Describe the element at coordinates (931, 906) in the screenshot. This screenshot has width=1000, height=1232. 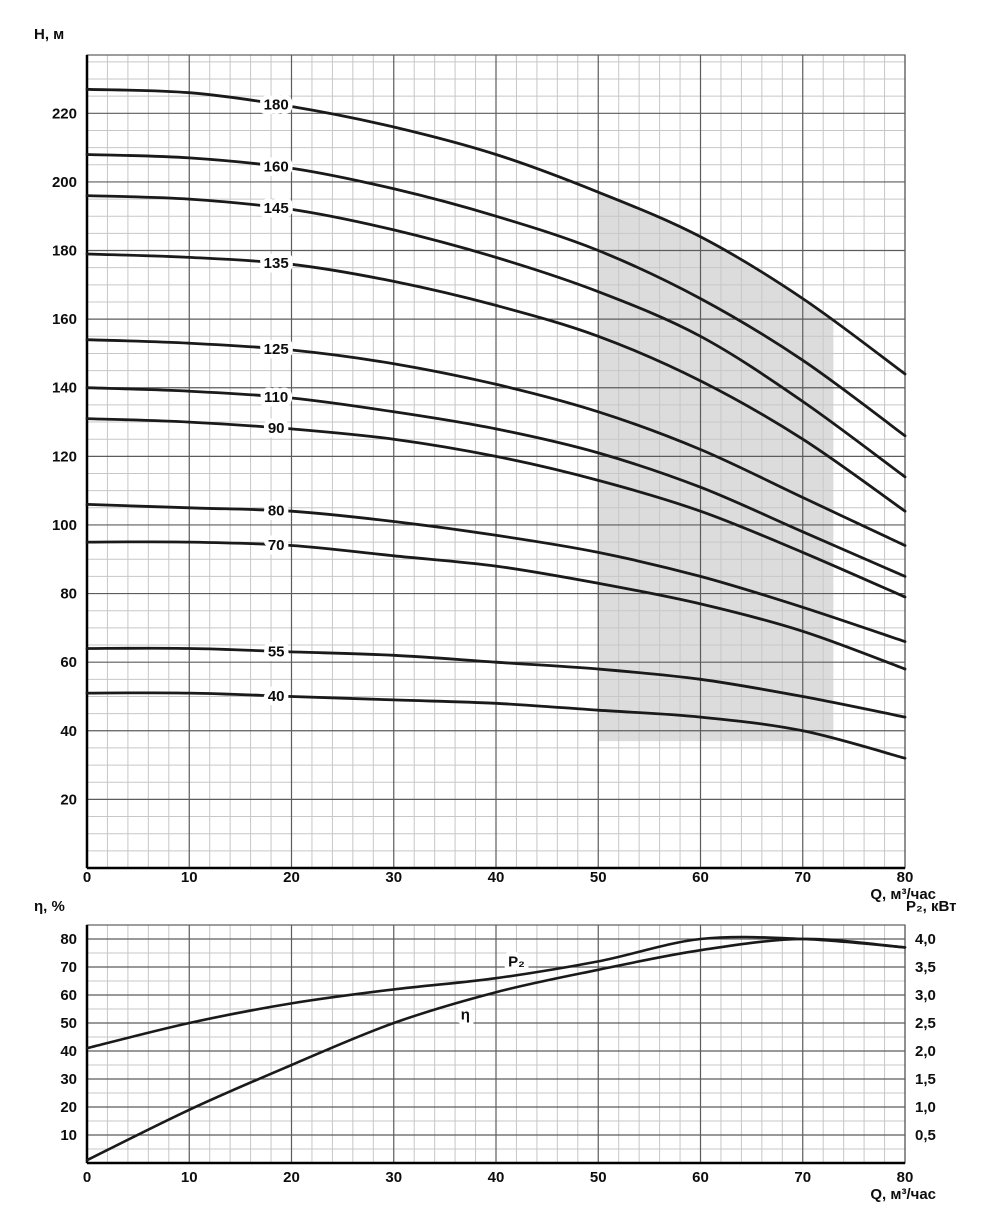
I see `power-axis-title: P₂, кВт` at that location.